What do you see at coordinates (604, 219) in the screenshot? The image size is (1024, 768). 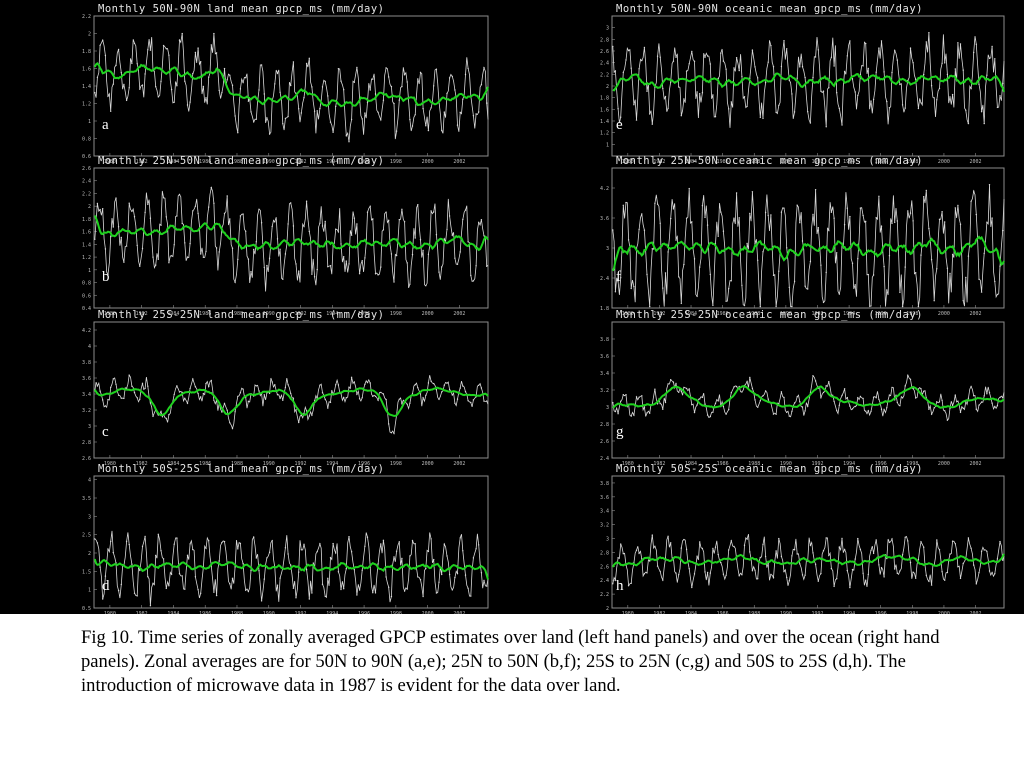 I see `y-tick-label: 3.6` at bounding box center [604, 219].